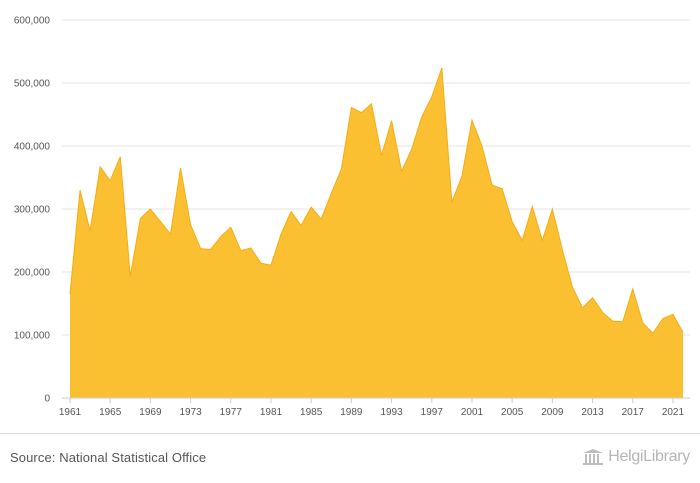  I want to click on y-tick-label: 300,000, so click(32, 210).